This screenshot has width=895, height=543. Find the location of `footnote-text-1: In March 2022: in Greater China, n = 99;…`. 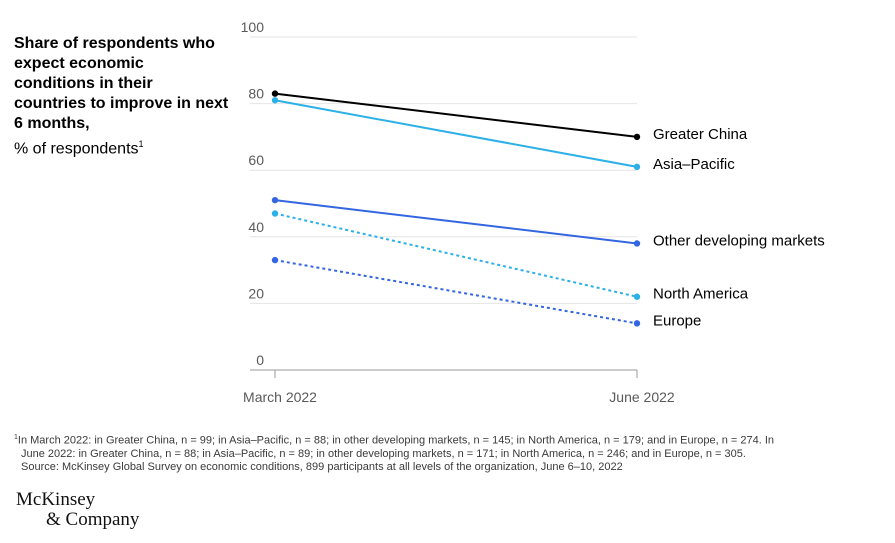

footnote-text-1: In March 2022: in Greater China, n = 99;… is located at coordinates (396, 440).